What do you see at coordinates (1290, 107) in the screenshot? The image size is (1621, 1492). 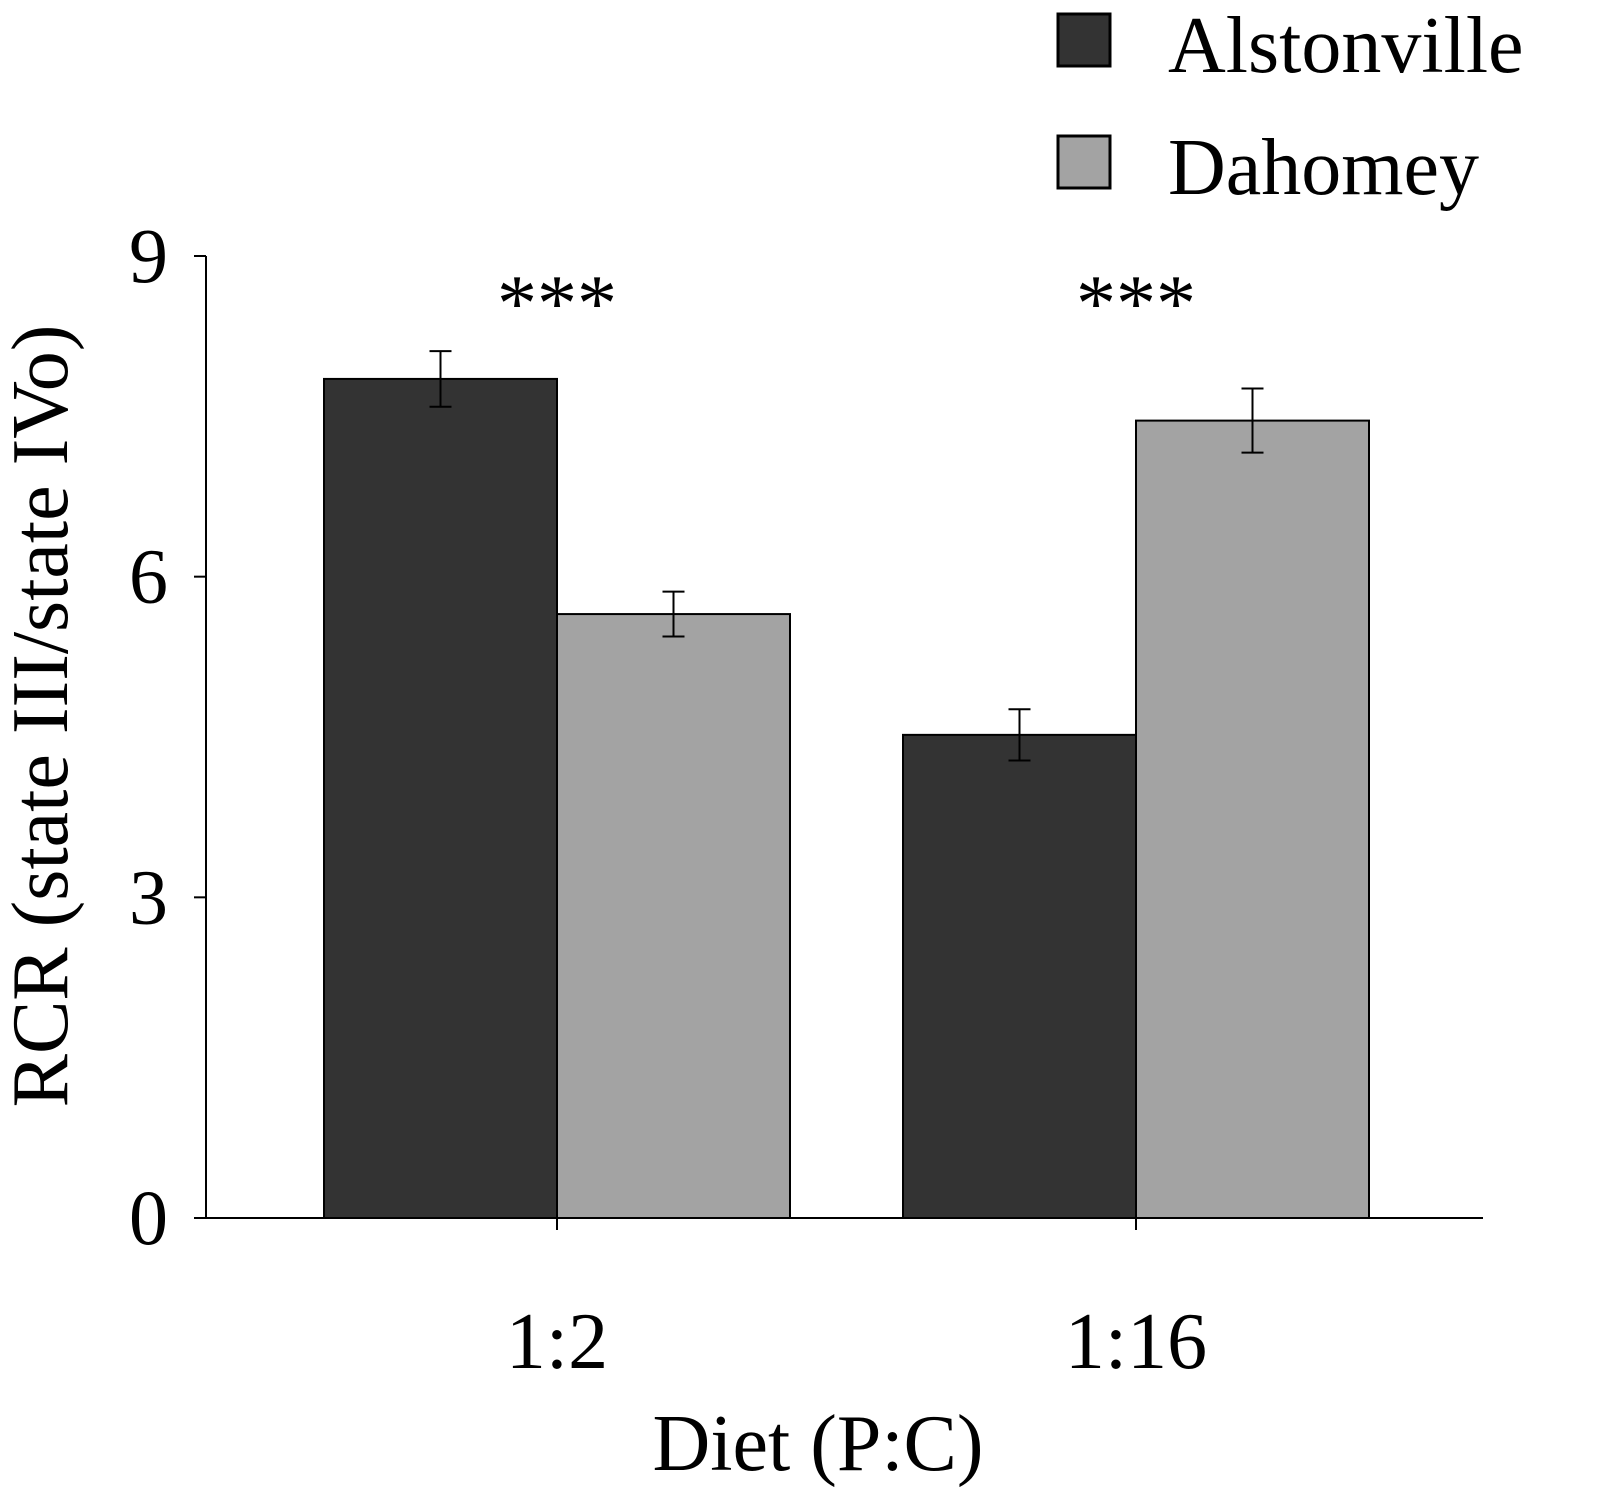 I see `legend: Alstonville Dahomey` at bounding box center [1290, 107].